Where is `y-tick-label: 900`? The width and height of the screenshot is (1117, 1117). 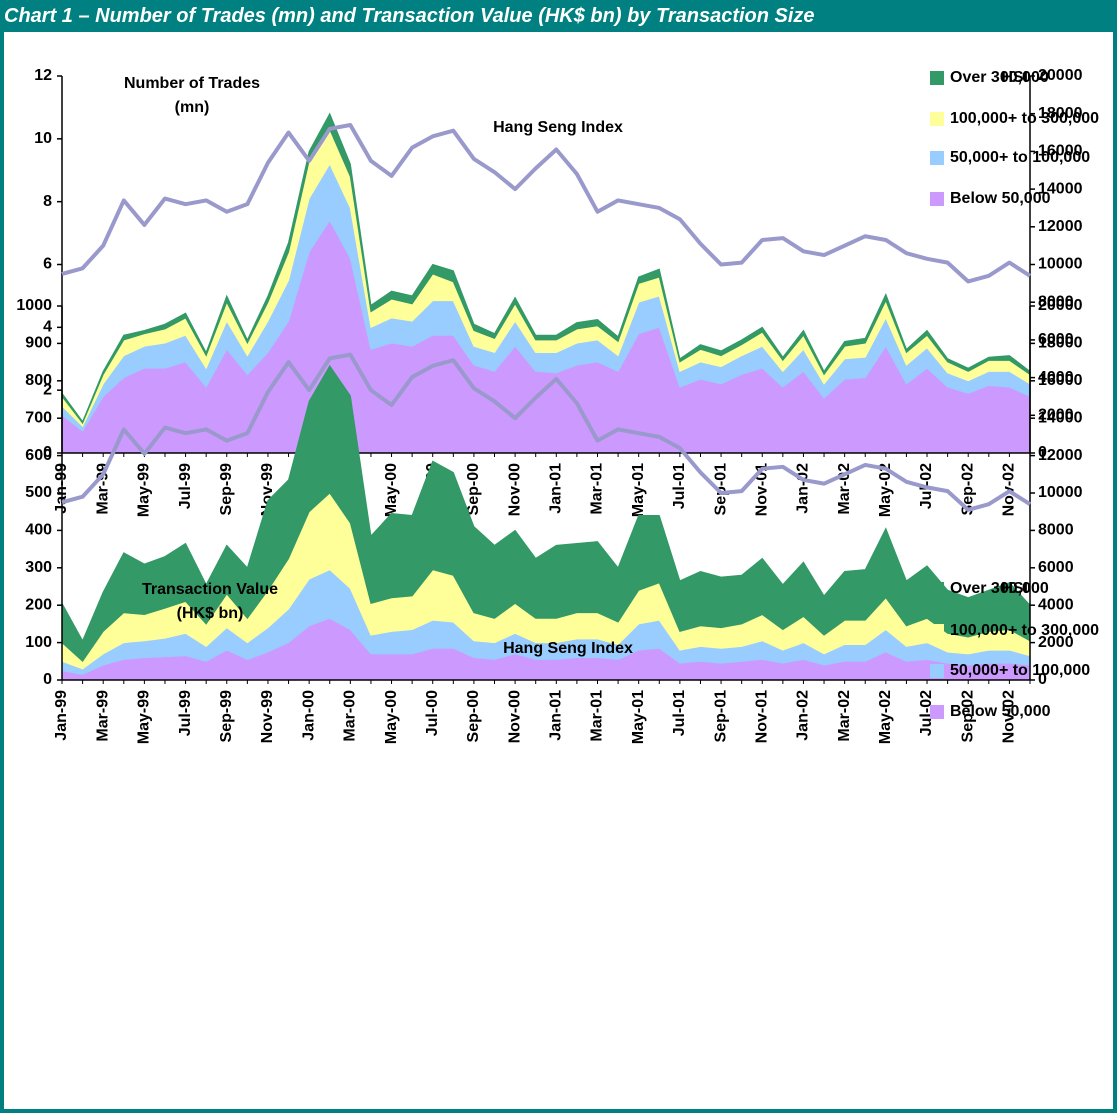 y-tick-label: 900 is located at coordinates (38, 343).